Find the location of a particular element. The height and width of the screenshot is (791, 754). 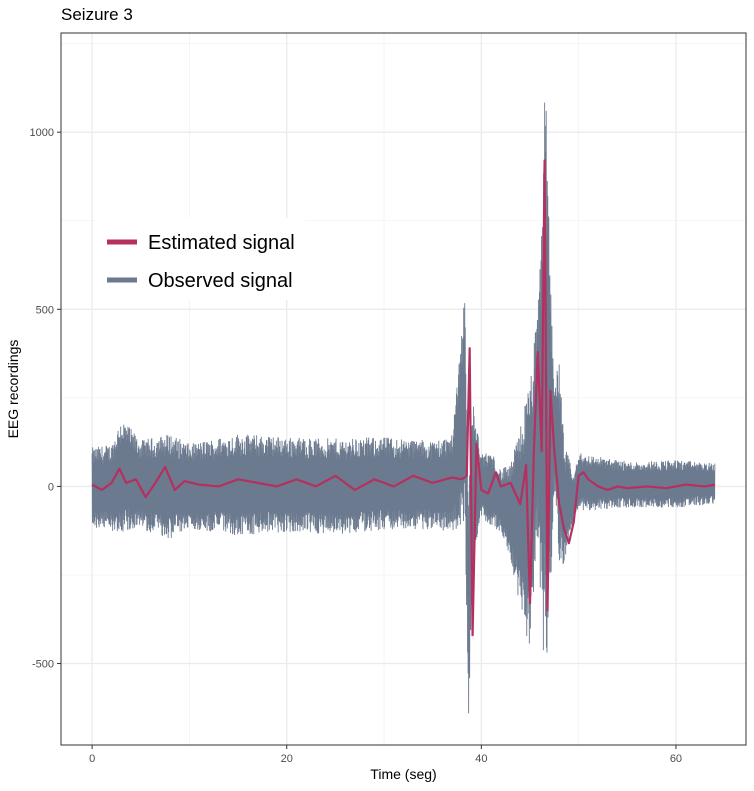

legend: Estimated signal Observed signal is located at coordinates (200, 259).